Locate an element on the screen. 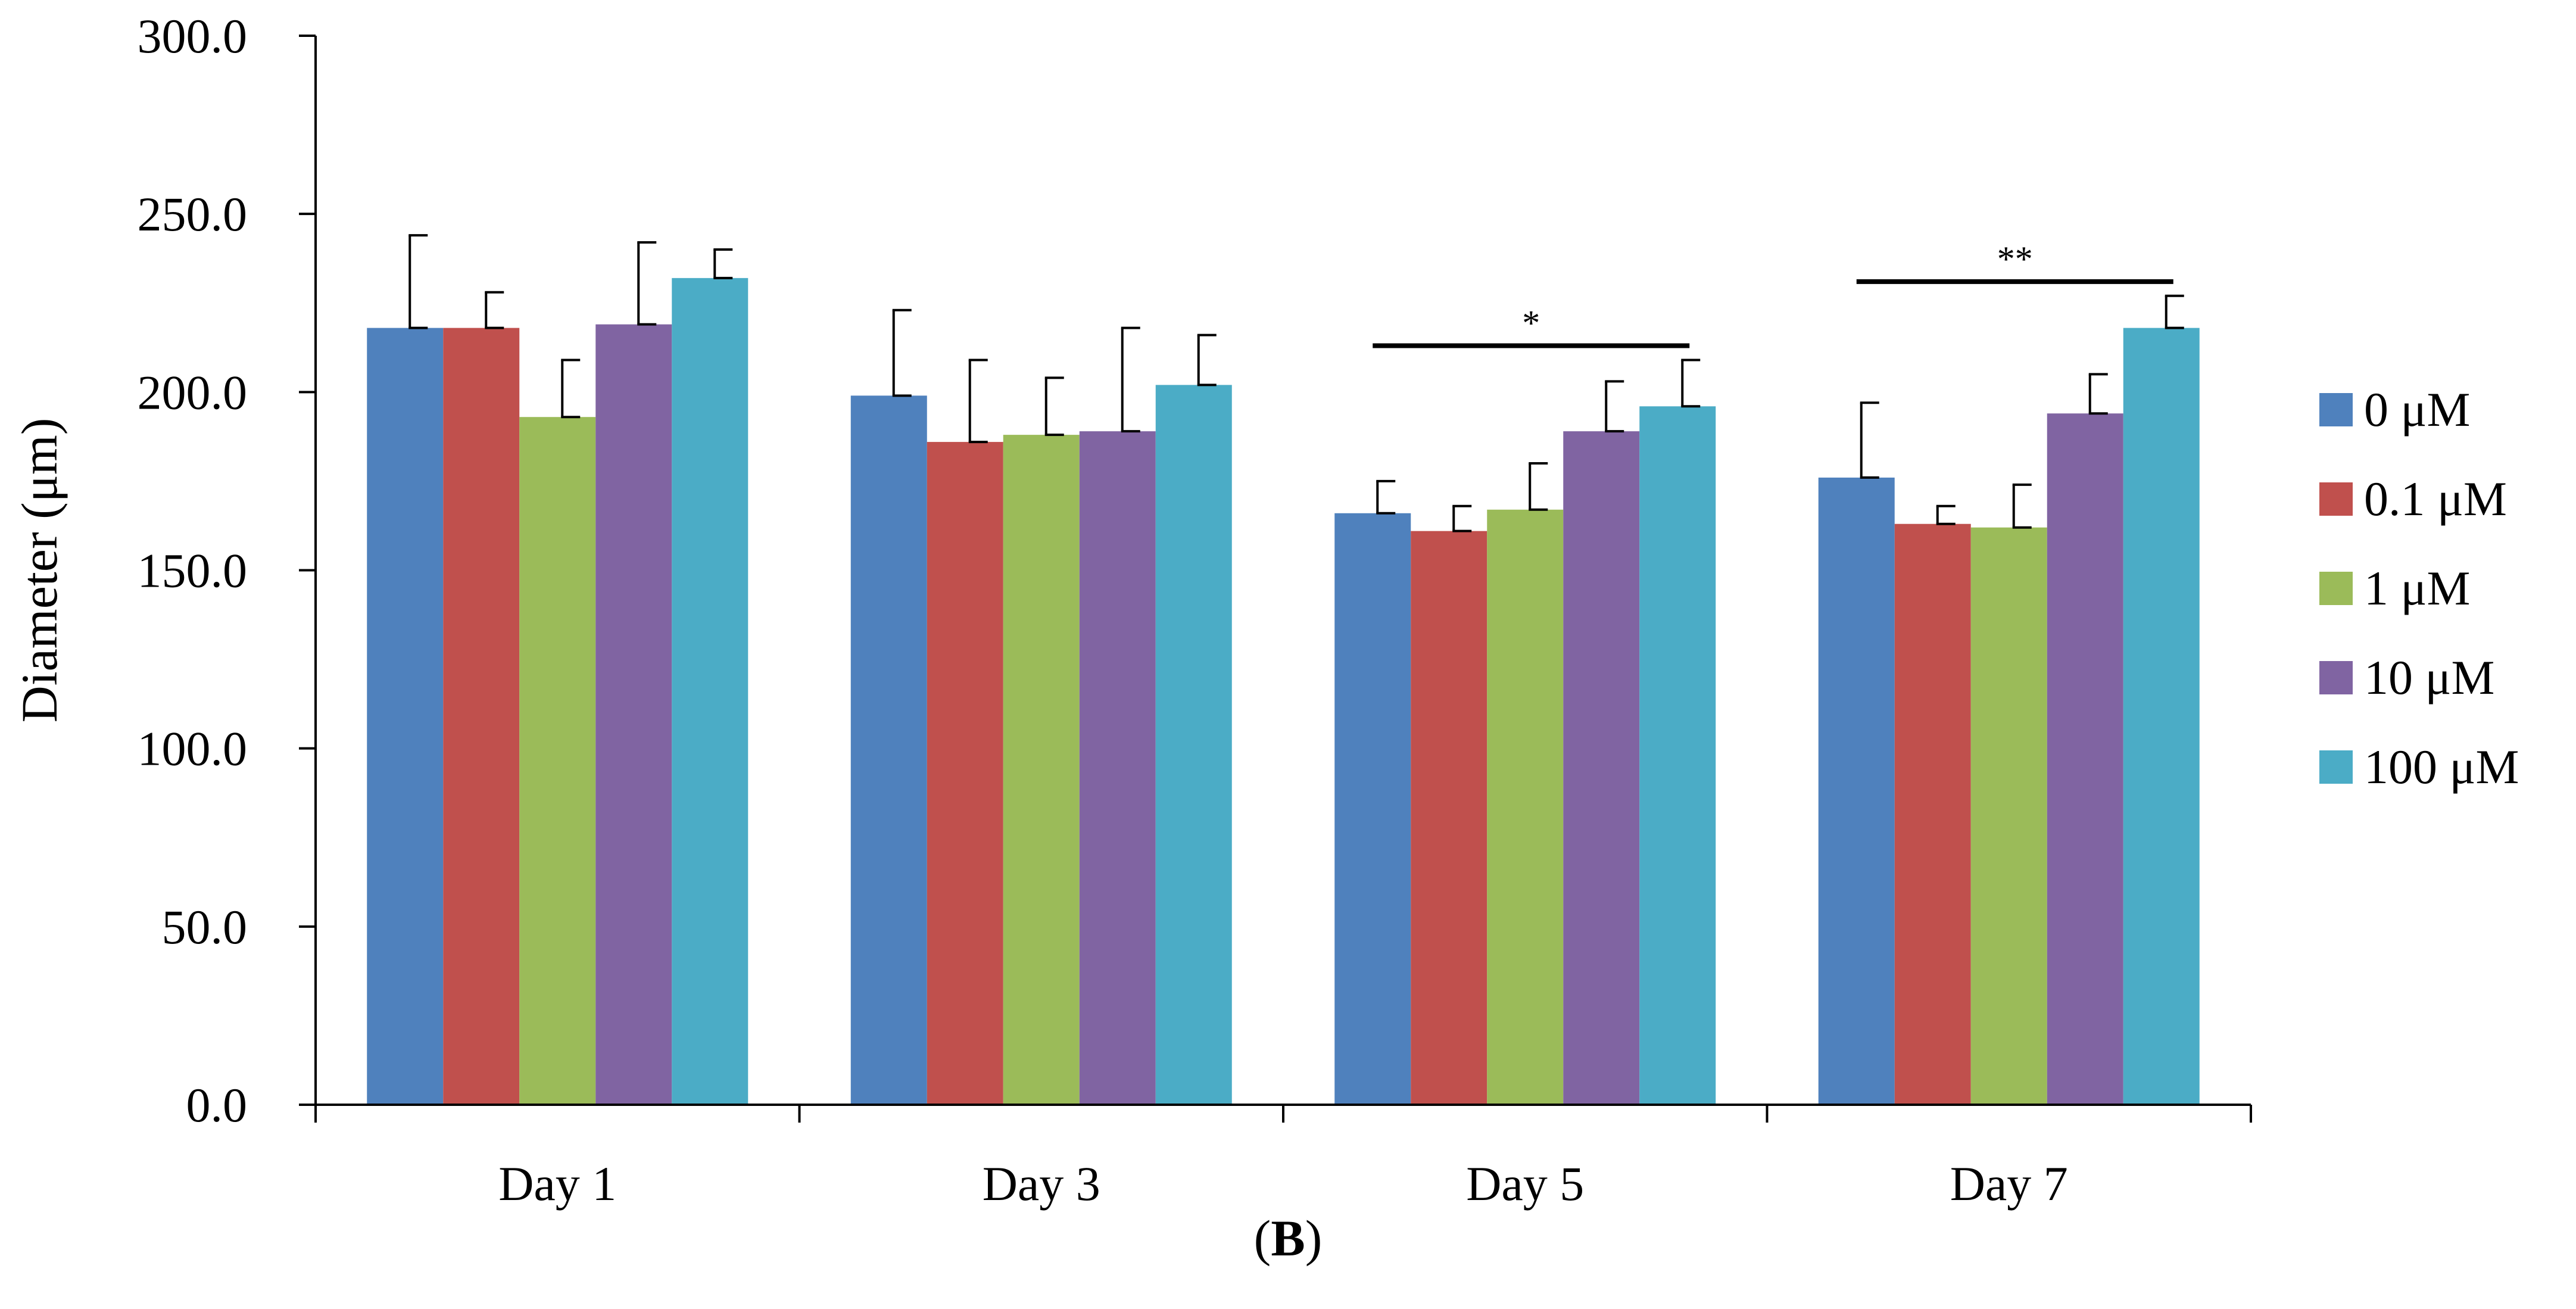  x-tick-label: Day 7 is located at coordinates (2009, 1184).